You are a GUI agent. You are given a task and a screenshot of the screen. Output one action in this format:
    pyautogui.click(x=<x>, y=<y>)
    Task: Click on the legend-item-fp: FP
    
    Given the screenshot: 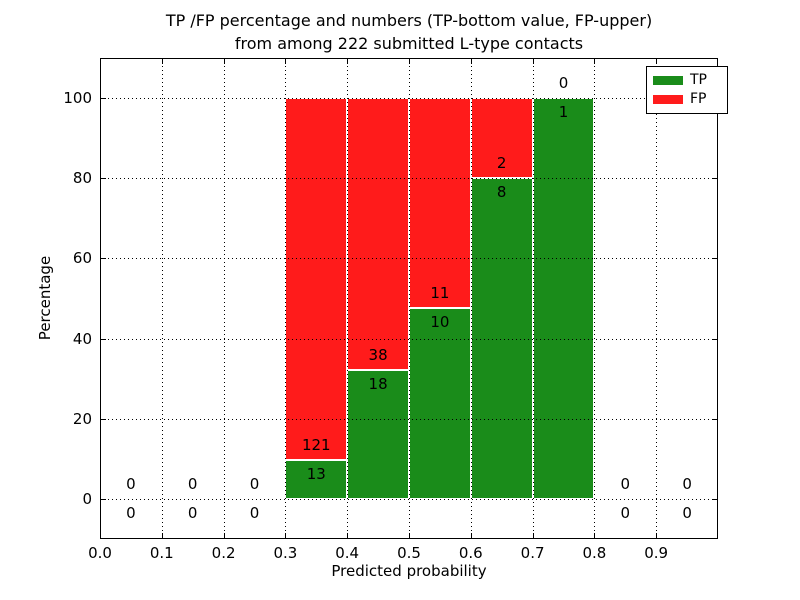 What is the action you would take?
    pyautogui.click(x=687, y=99)
    